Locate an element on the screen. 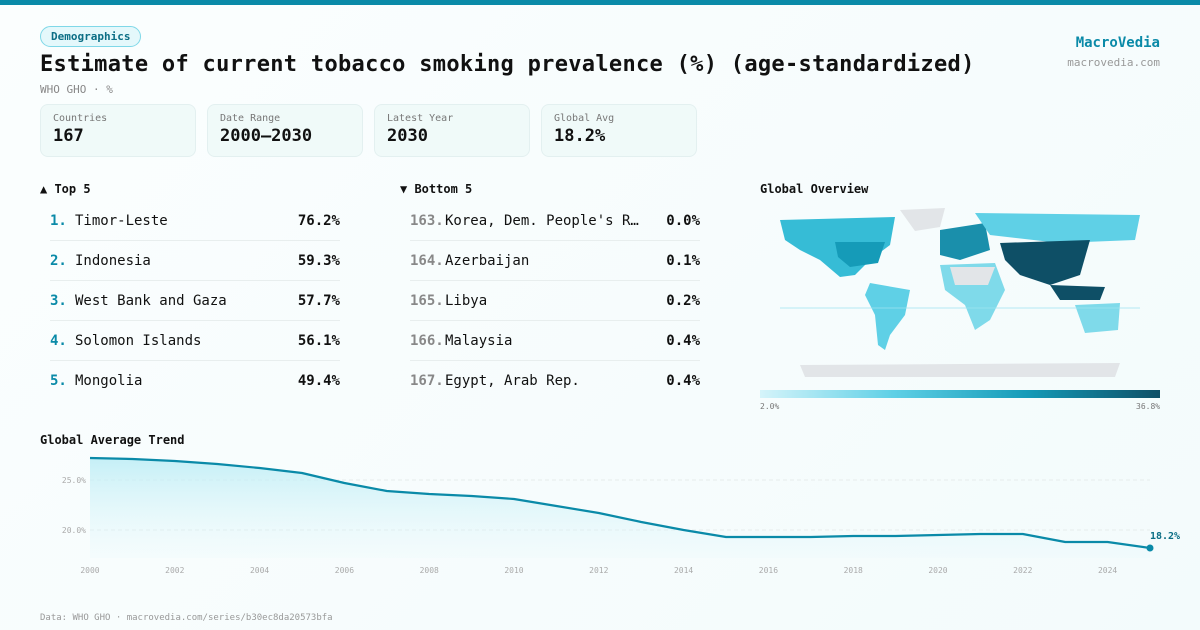  x-tick-label: 2018 is located at coordinates (853, 570).